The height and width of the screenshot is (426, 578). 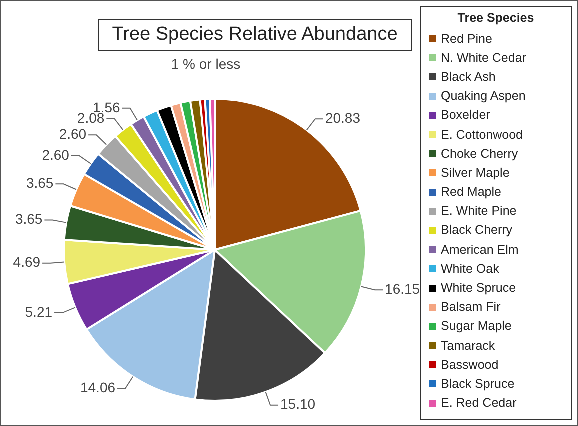 What do you see at coordinates (343, 118) in the screenshot?
I see `data-label: 20.83` at bounding box center [343, 118].